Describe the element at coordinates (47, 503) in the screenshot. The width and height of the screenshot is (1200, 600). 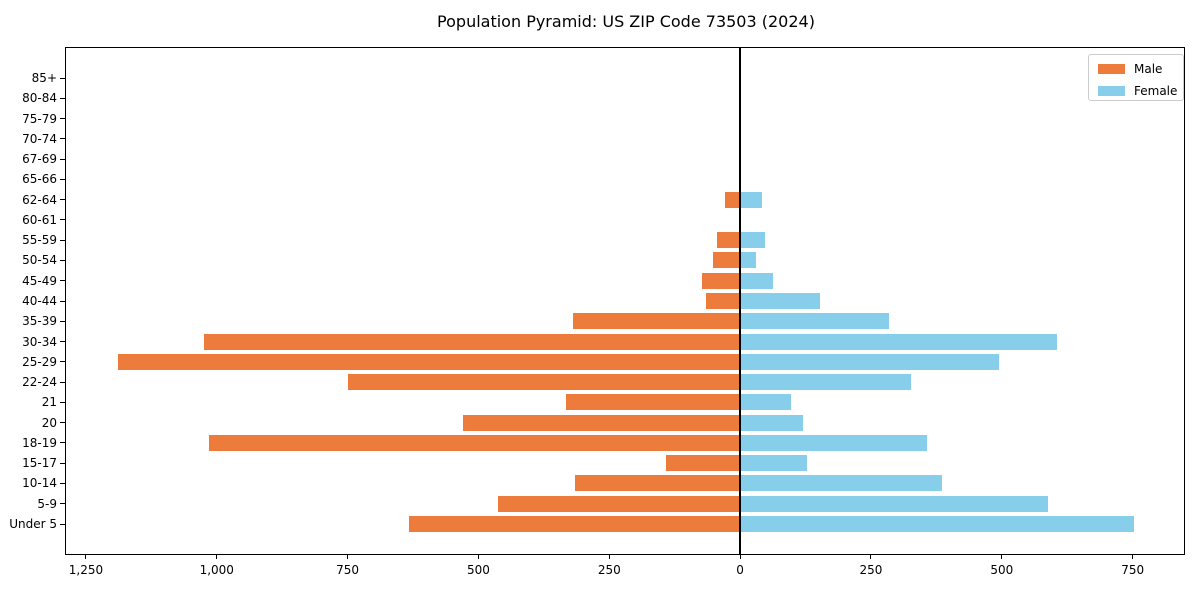
I see `y-tick-label: 5-9` at that location.